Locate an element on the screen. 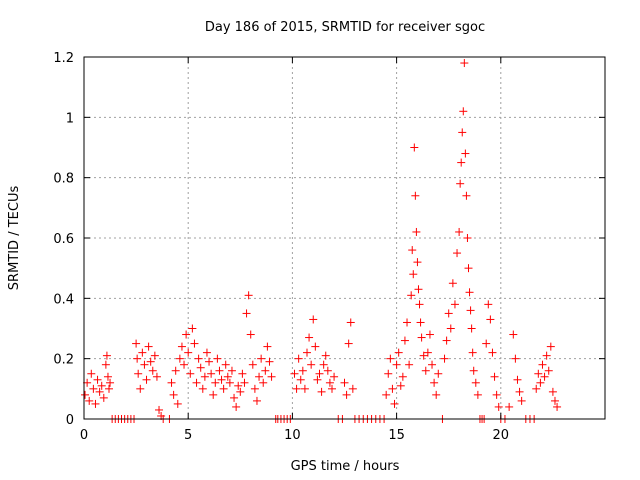 This screenshot has width=640, height=480. y-tick-label: 1.2 is located at coordinates (63, 58).